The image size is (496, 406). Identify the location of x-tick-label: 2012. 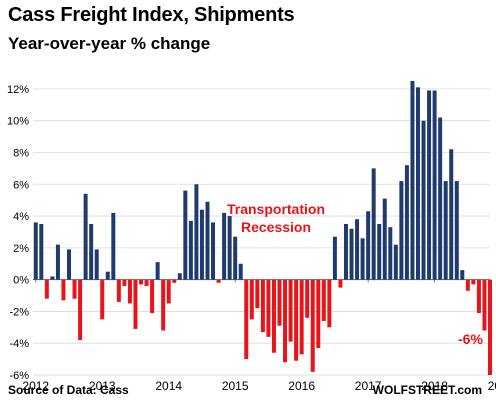
(35, 386).